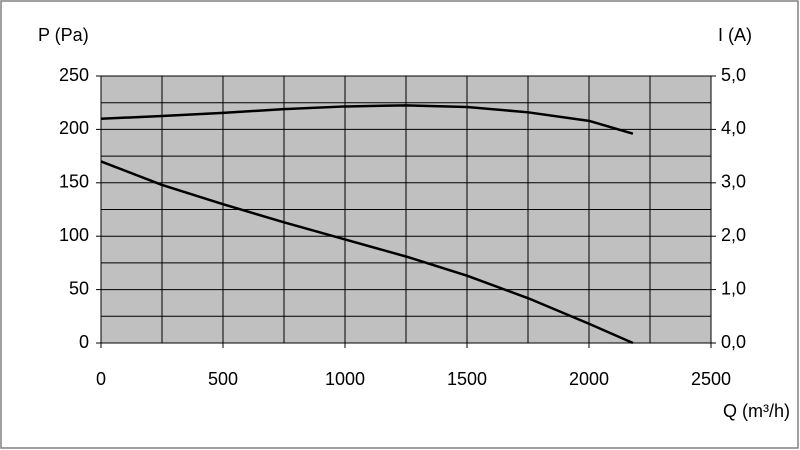 The image size is (800, 450). Describe the element at coordinates (84, 342) in the screenshot. I see `y-tick-label: 0` at that location.